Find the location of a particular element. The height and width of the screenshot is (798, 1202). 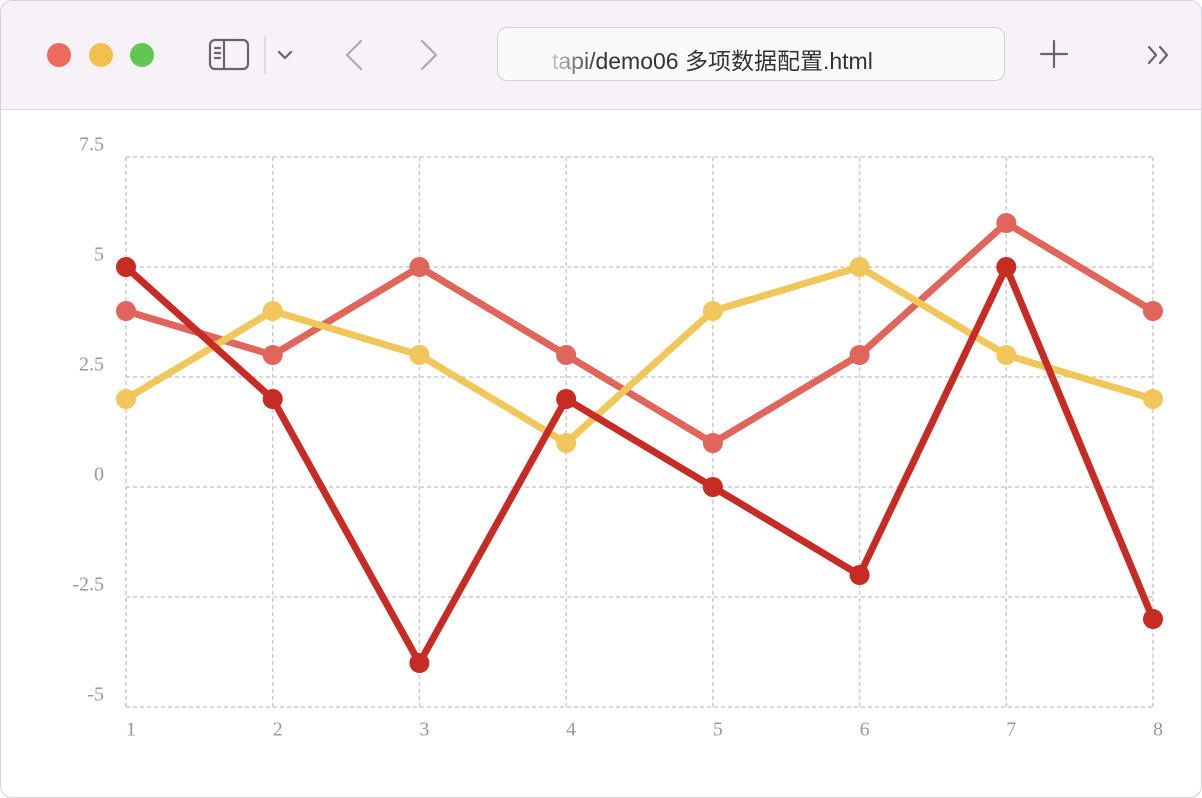

x-tick-label: 2 is located at coordinates (278, 730).